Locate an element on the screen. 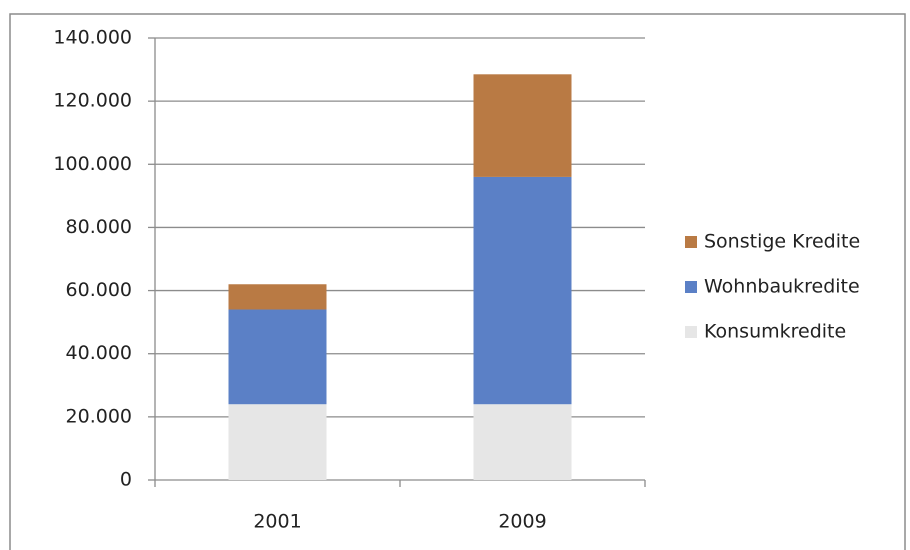 The image size is (910, 550). y-tick-label: 60.000 is located at coordinates (99, 290).